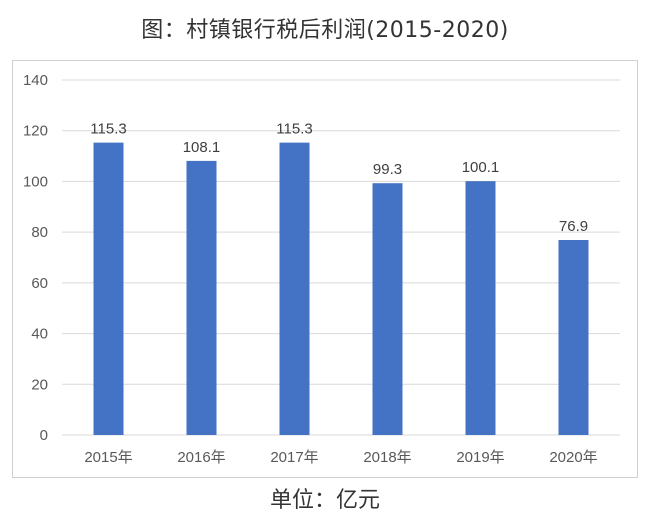 This screenshot has height=515, width=650. I want to click on data-label: 100.1, so click(481, 167).